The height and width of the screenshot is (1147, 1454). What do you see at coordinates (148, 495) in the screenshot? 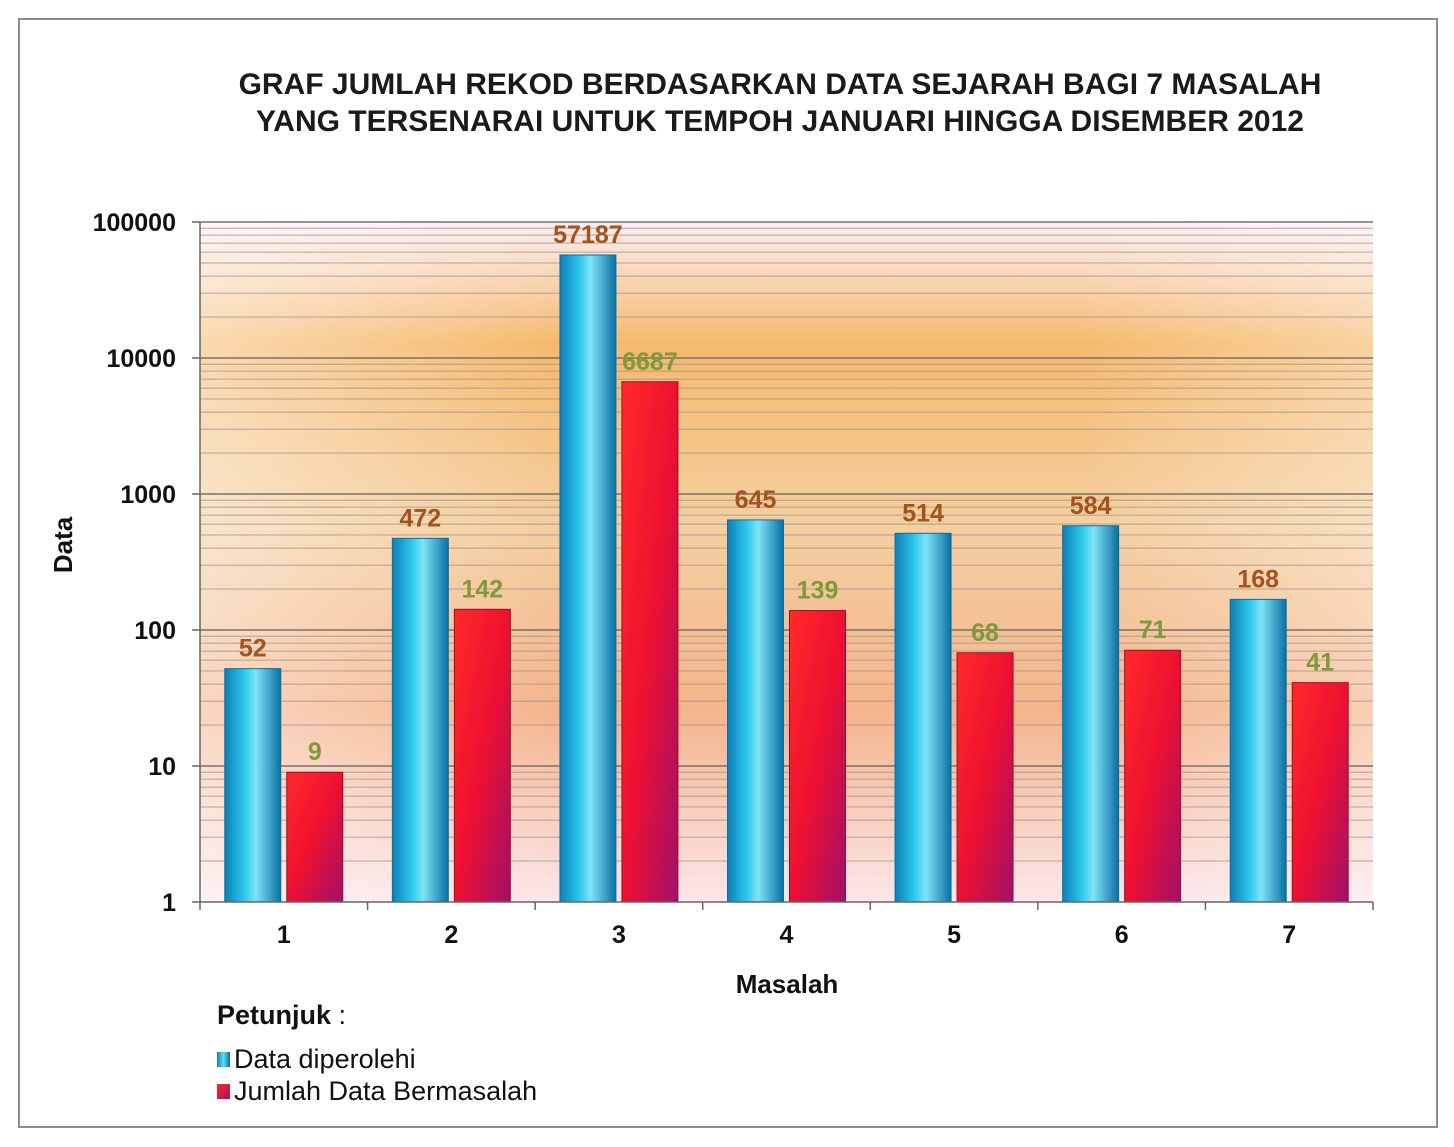
I see `y-tick-label: 1000` at bounding box center [148, 495].